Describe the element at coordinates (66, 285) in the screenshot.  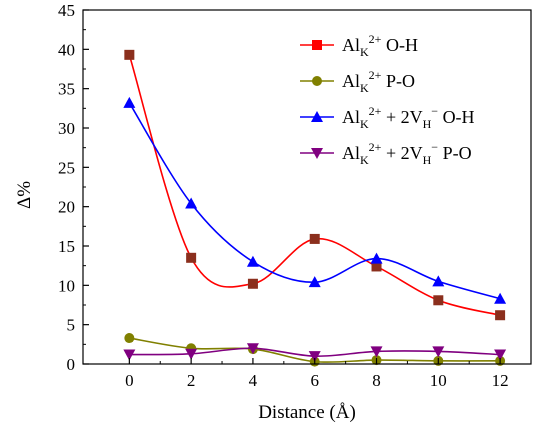
I see `y-tick-label: 10` at that location.